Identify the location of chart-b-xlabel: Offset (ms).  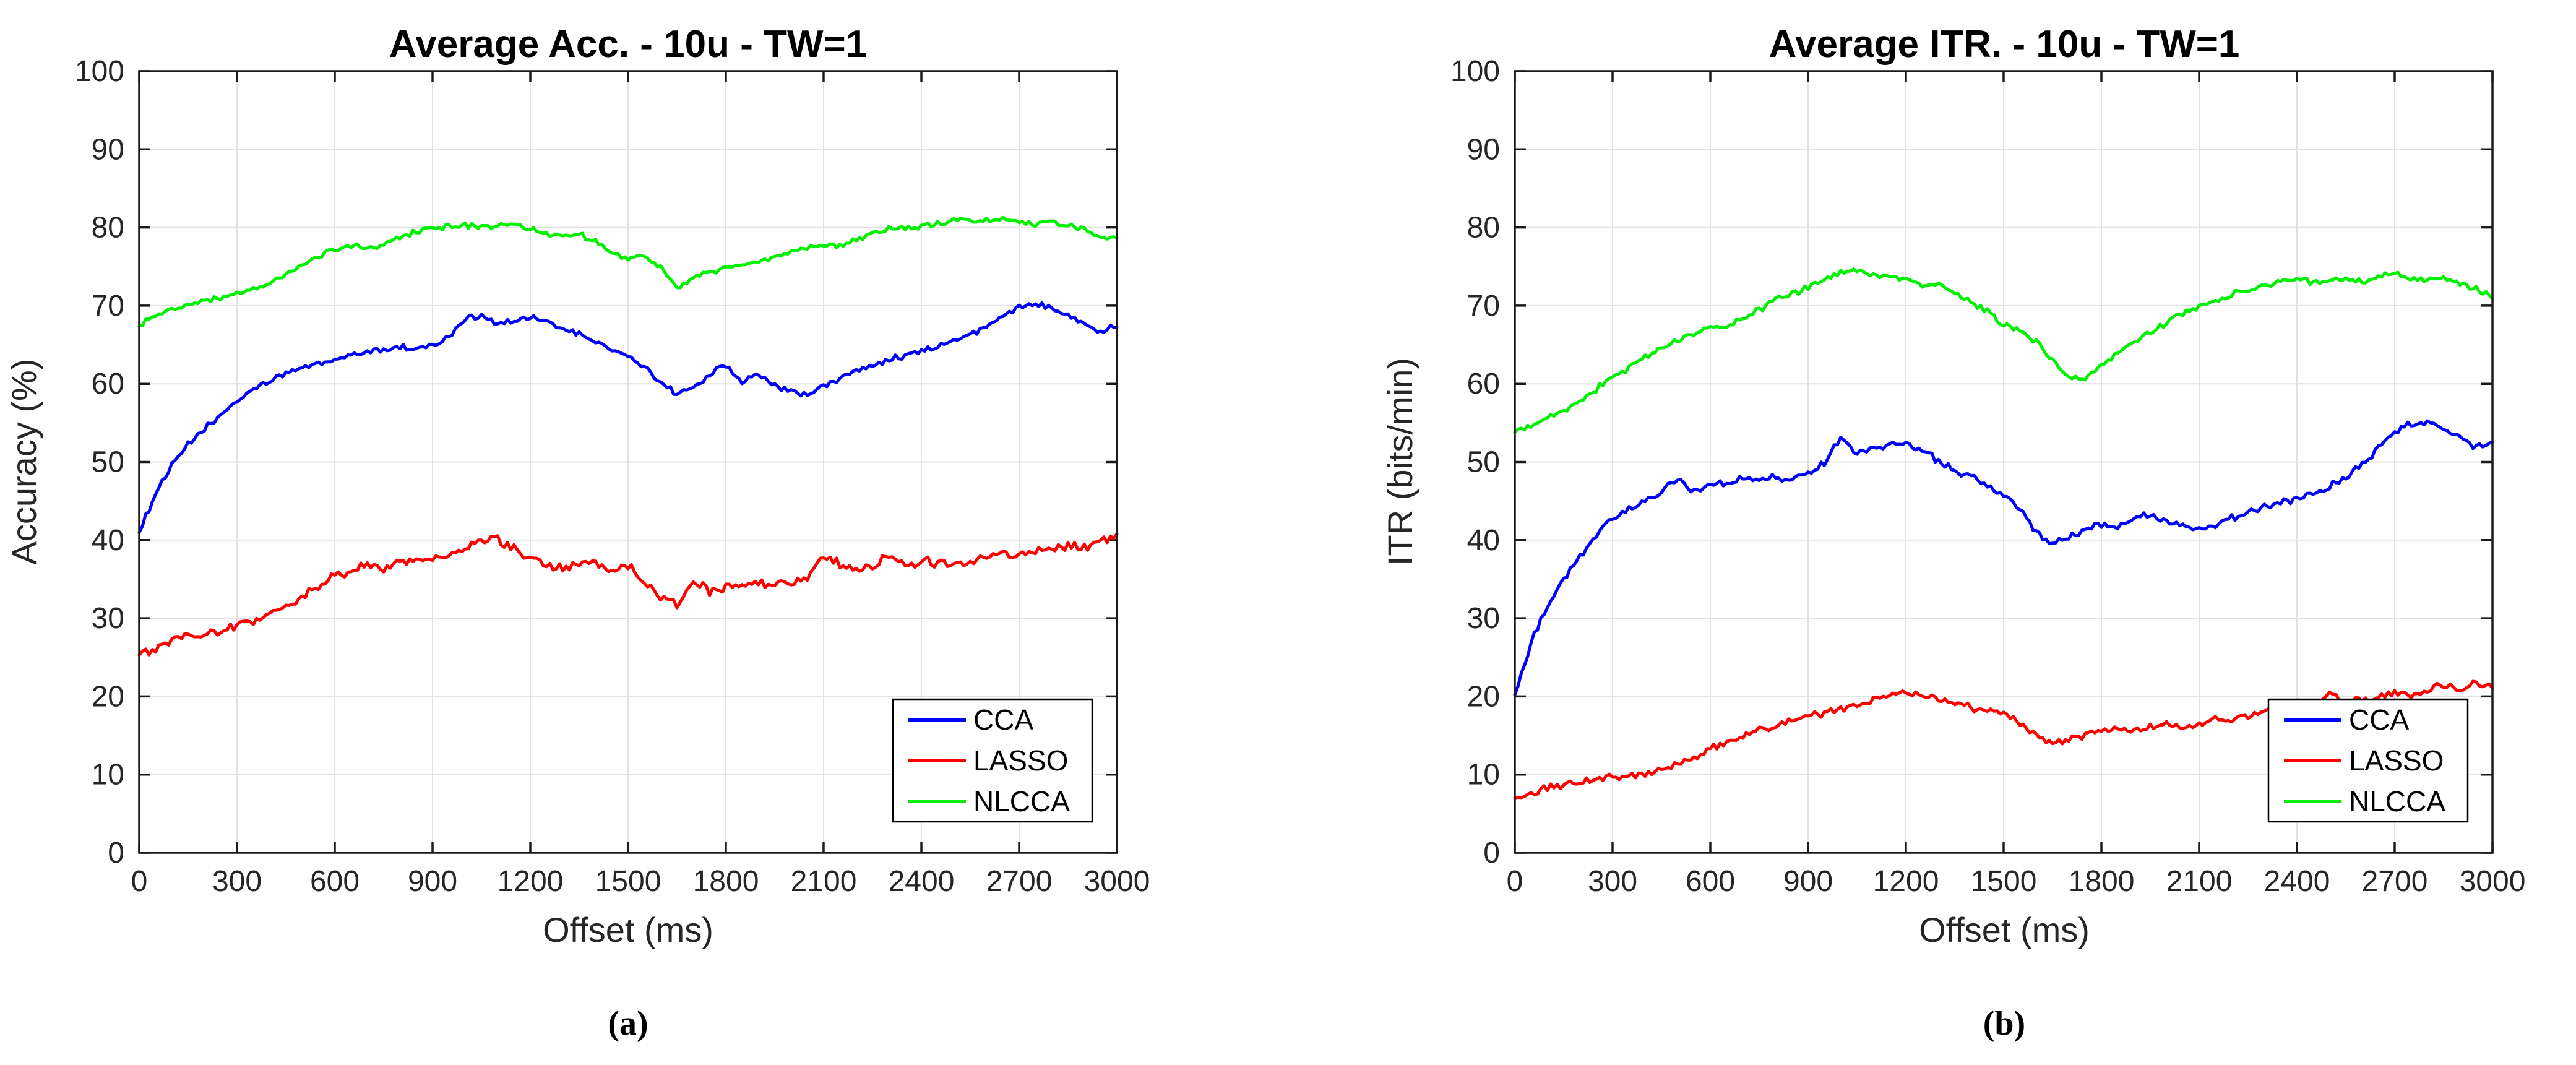
(2004, 929).